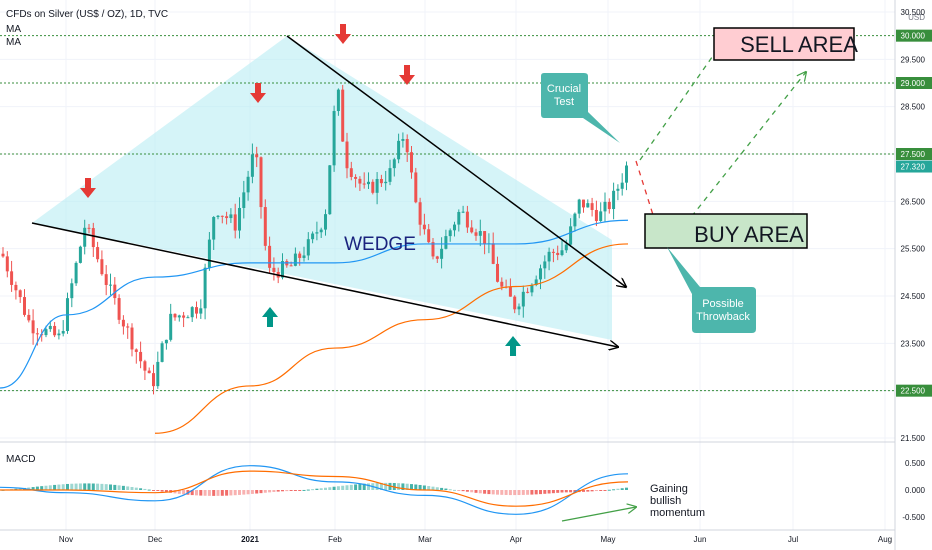 This screenshot has height=550, width=932. I want to click on down-arrow-icon, so click(88, 188).